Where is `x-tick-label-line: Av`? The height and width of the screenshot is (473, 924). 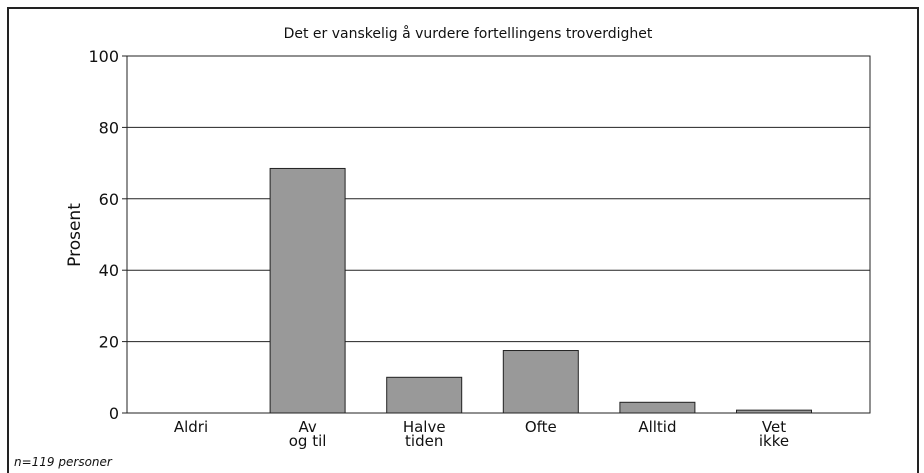 x-tick-label-line: Av is located at coordinates (307, 427).